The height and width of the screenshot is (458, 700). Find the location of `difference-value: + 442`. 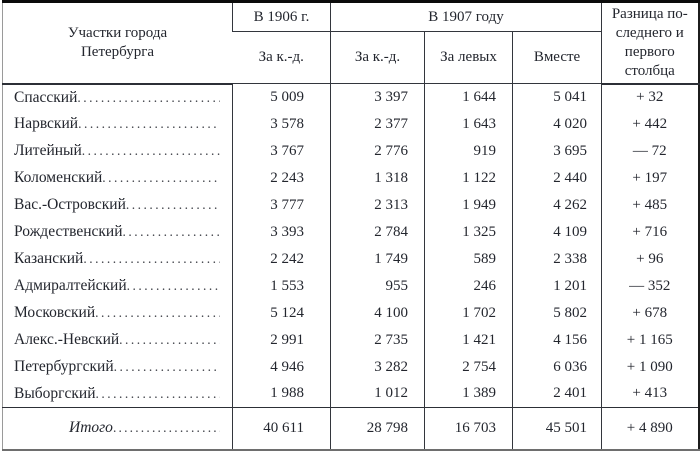

difference-value: + 442 is located at coordinates (650, 124).